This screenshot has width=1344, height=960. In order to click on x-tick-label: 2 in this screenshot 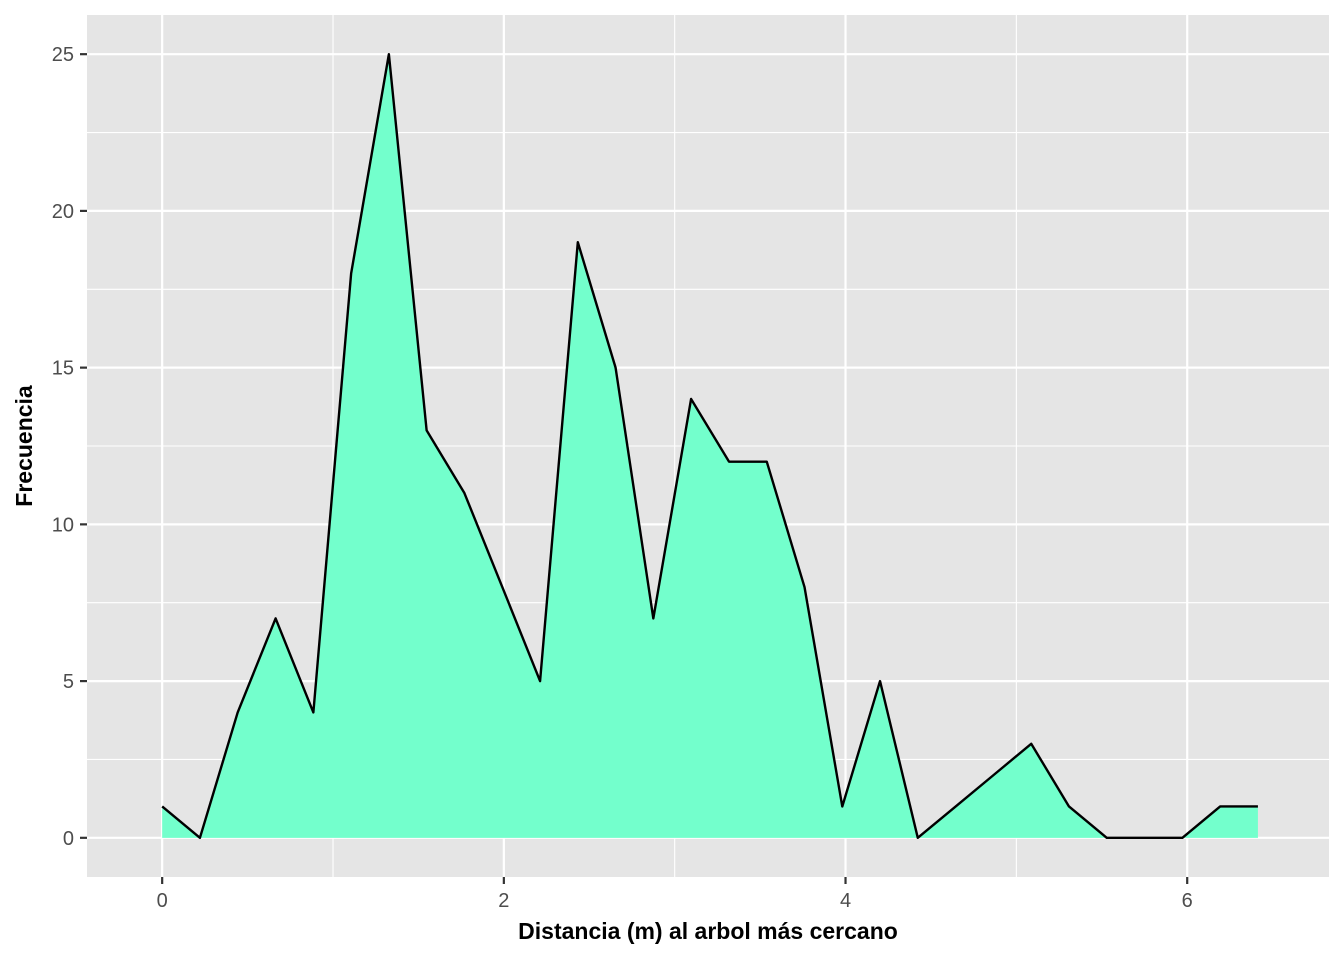, I will do `click(503, 901)`.